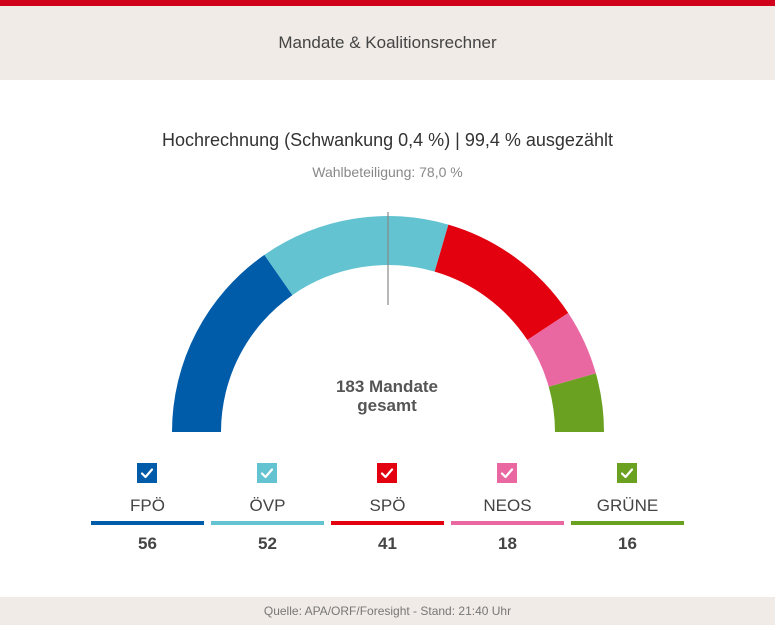 The width and height of the screenshot is (775, 625). What do you see at coordinates (387, 523) in the screenshot?
I see `party-color-line-spo` at bounding box center [387, 523].